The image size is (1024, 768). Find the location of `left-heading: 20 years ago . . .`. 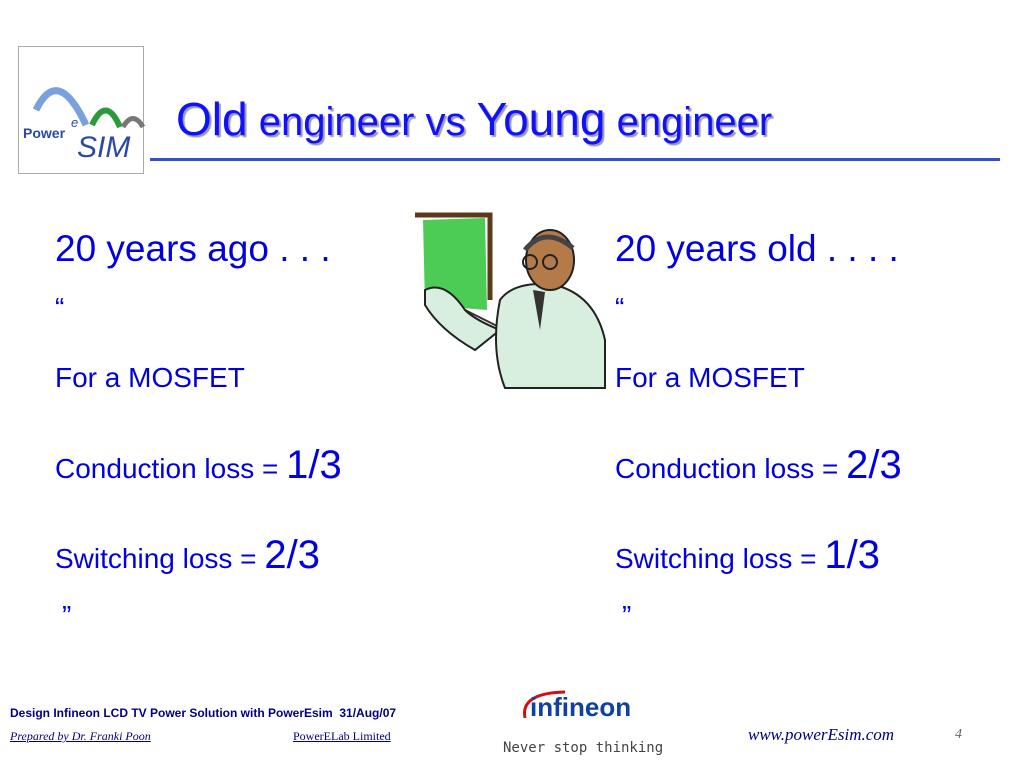

left-heading: 20 years ago . . . is located at coordinates (193, 248).